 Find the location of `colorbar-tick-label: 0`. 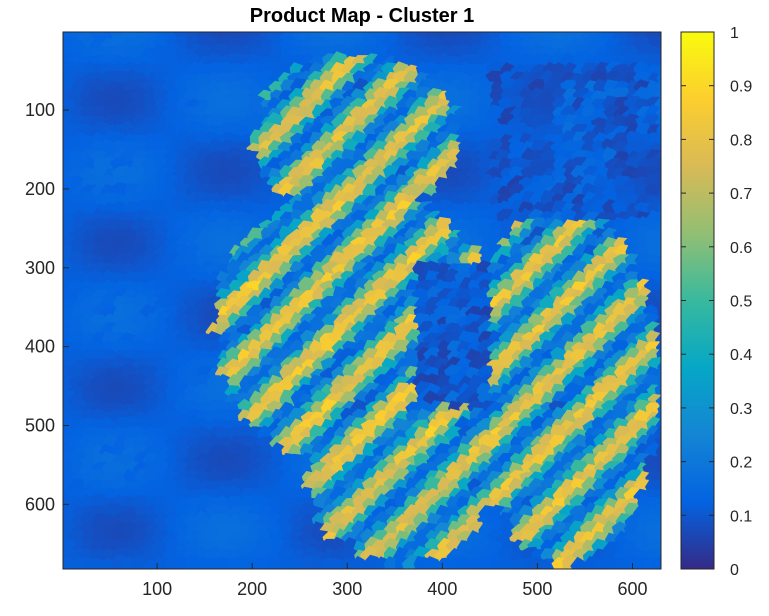

colorbar-tick-label: 0 is located at coordinates (734, 570).